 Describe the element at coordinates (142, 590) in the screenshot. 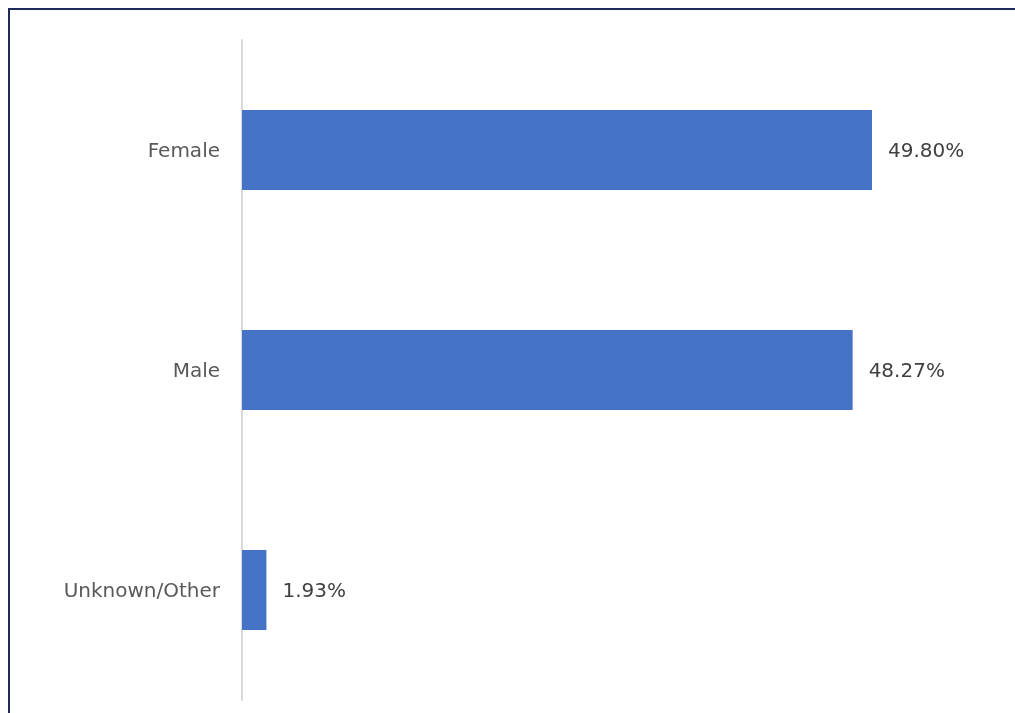

I see `y-tick-label: Unknown/Other` at that location.